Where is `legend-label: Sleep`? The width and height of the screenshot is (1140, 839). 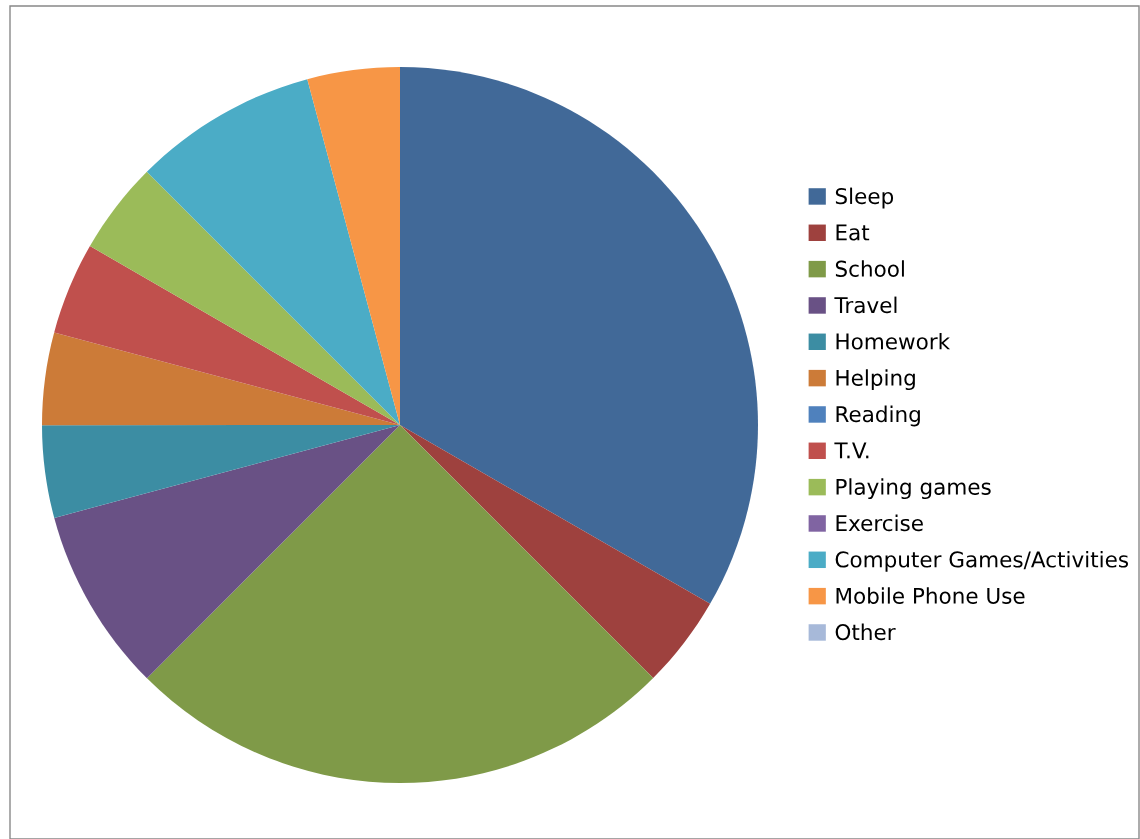 legend-label: Sleep is located at coordinates (864, 198).